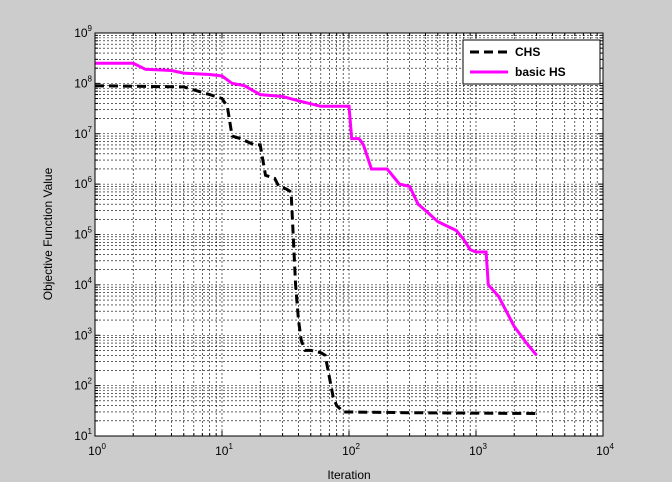 The width and height of the screenshot is (672, 482). I want to click on y-tick-label: 10⁸, so click(83, 82).